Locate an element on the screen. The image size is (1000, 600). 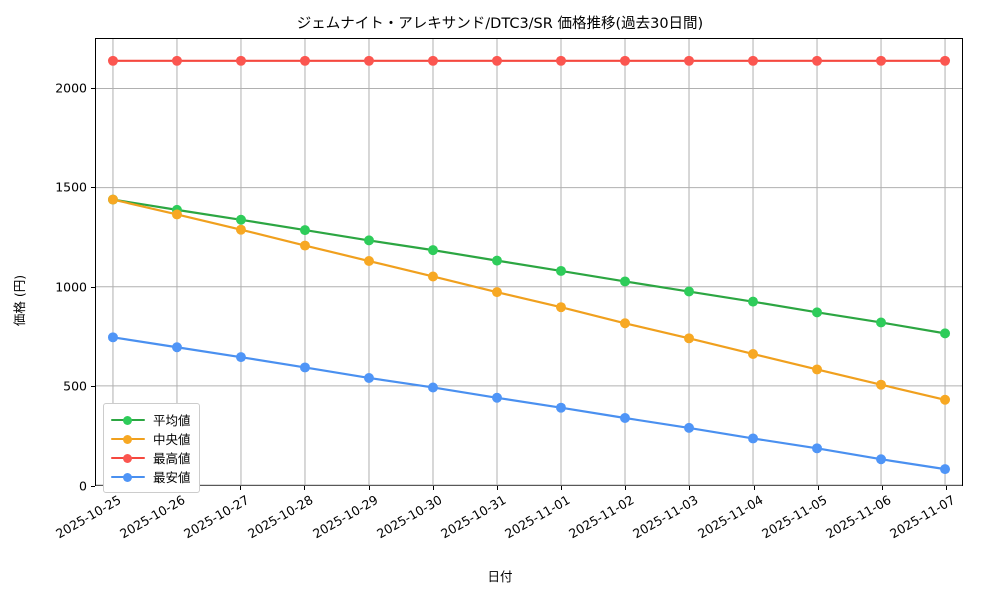
x-axis-tick-label: 2025-11-07 is located at coordinates (922, 517).